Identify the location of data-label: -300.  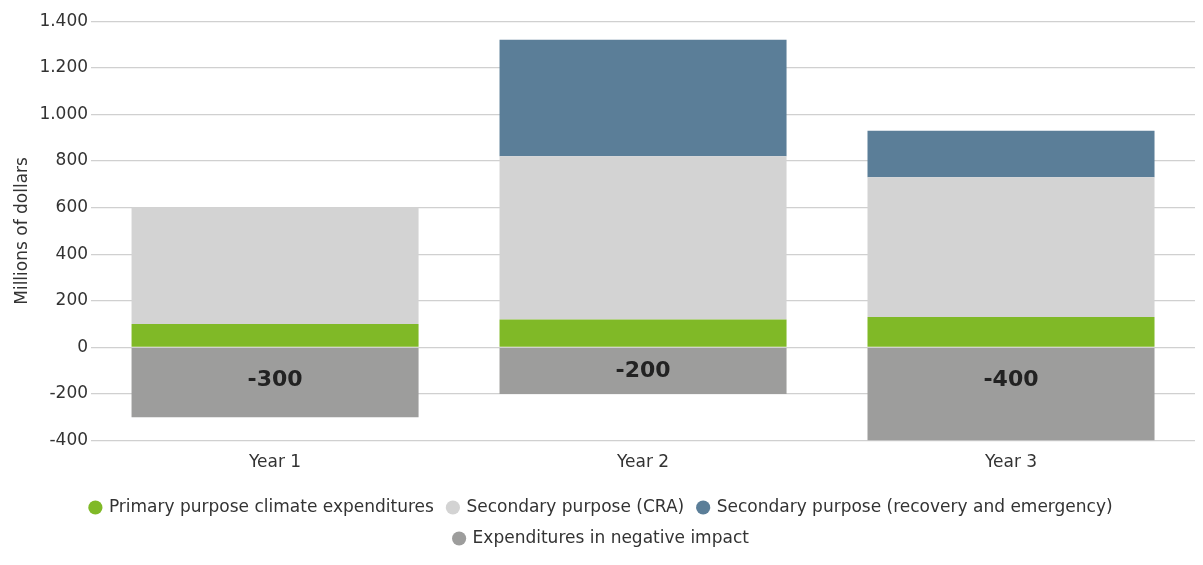
(275, 378).